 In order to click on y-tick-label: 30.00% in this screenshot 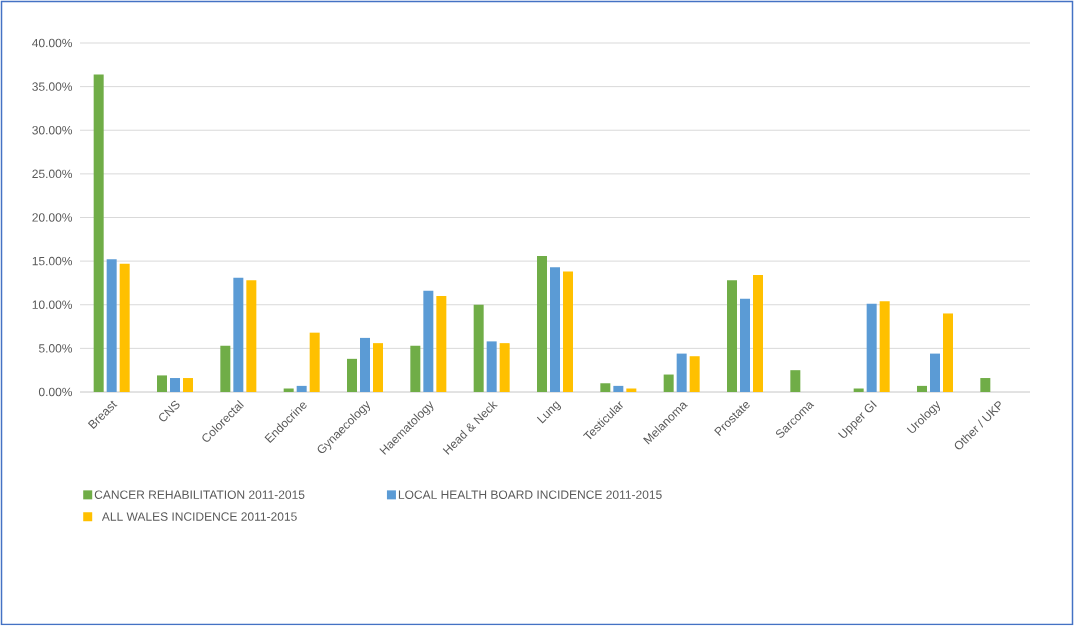, I will do `click(52, 130)`.